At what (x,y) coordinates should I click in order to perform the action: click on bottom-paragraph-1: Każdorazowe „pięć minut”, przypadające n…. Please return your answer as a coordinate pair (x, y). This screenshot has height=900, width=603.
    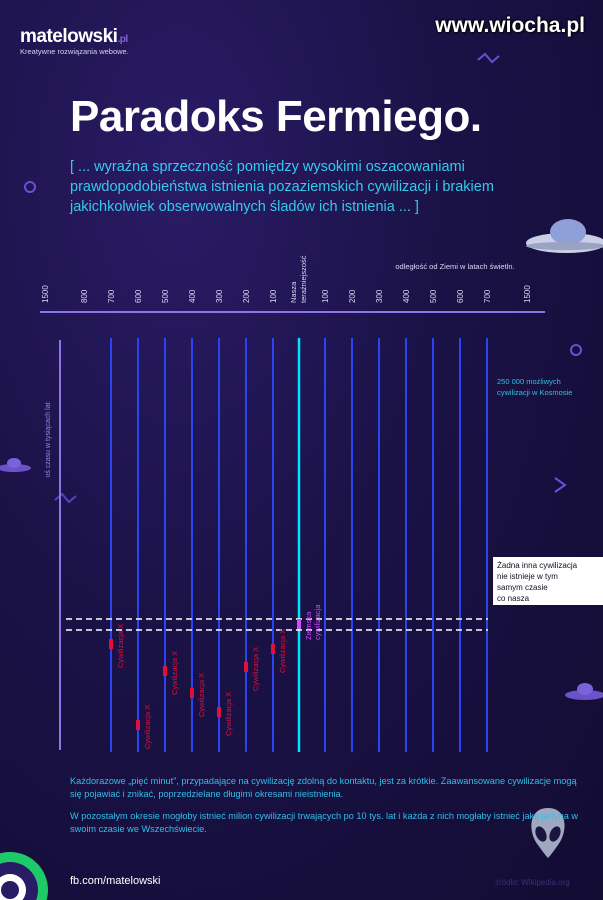
    Looking at the image, I should click on (323, 787).